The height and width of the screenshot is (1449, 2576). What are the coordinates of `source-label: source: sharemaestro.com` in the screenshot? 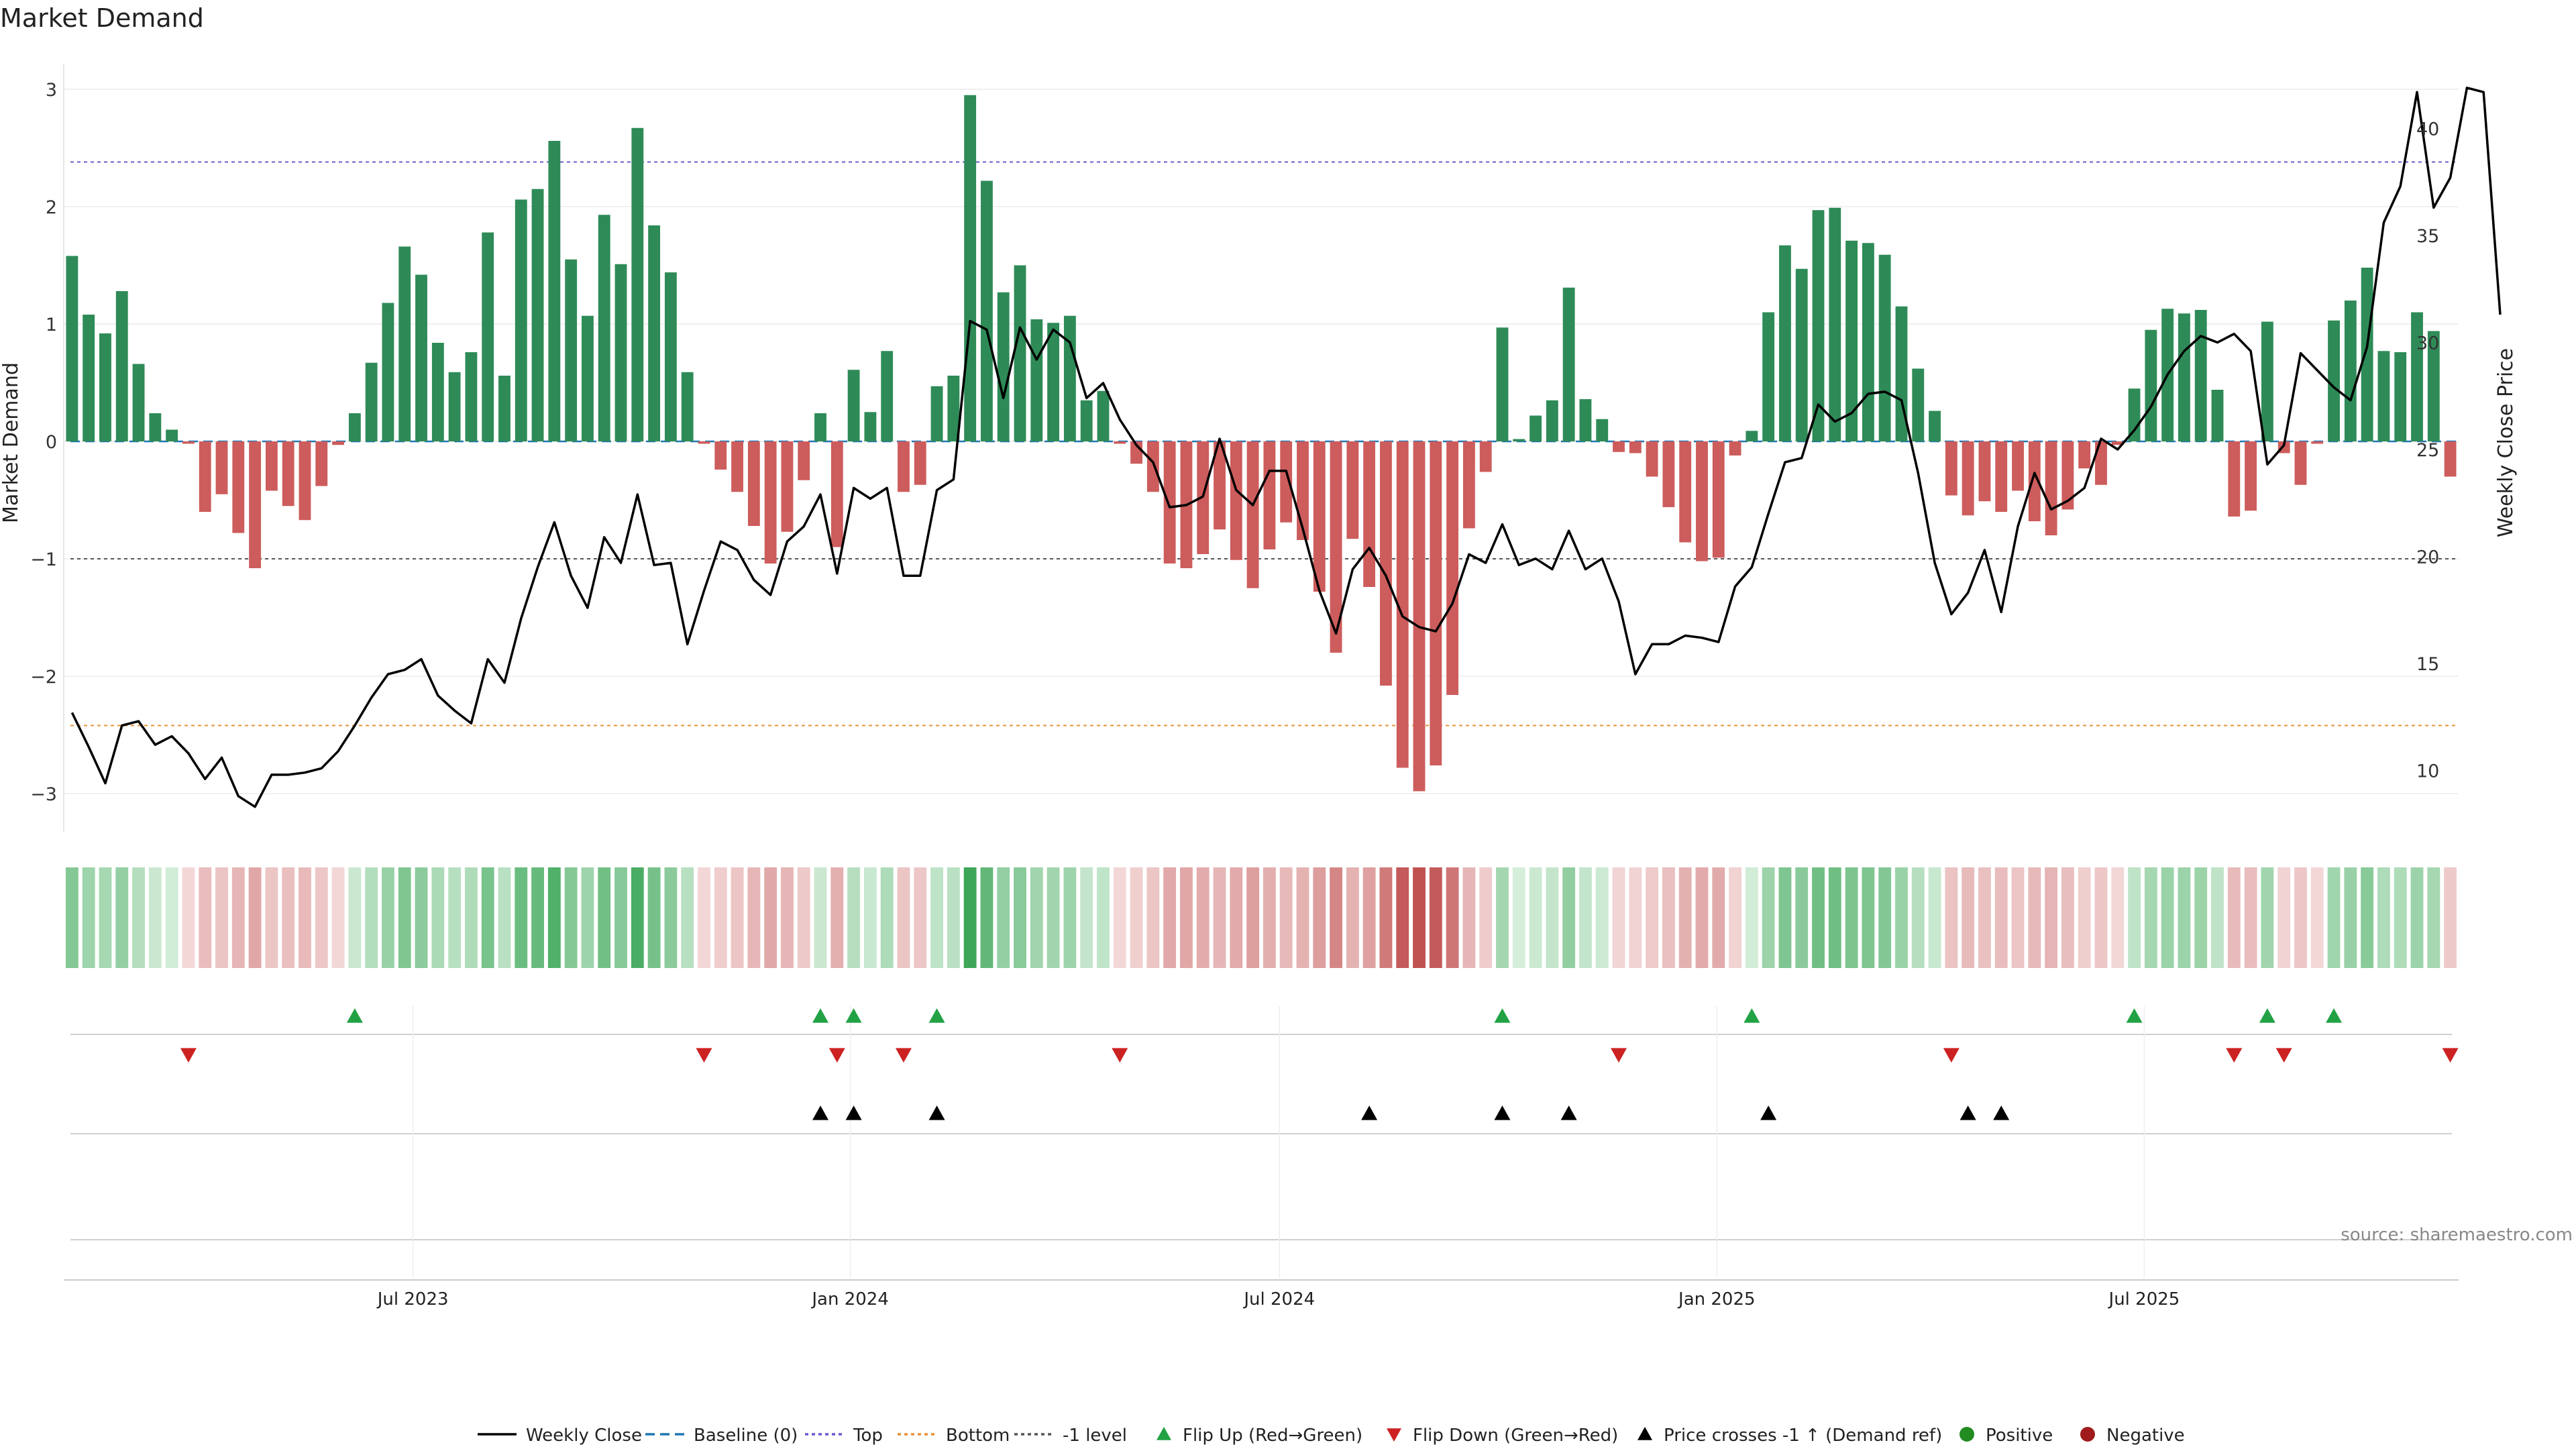 It's located at (2457, 1235).